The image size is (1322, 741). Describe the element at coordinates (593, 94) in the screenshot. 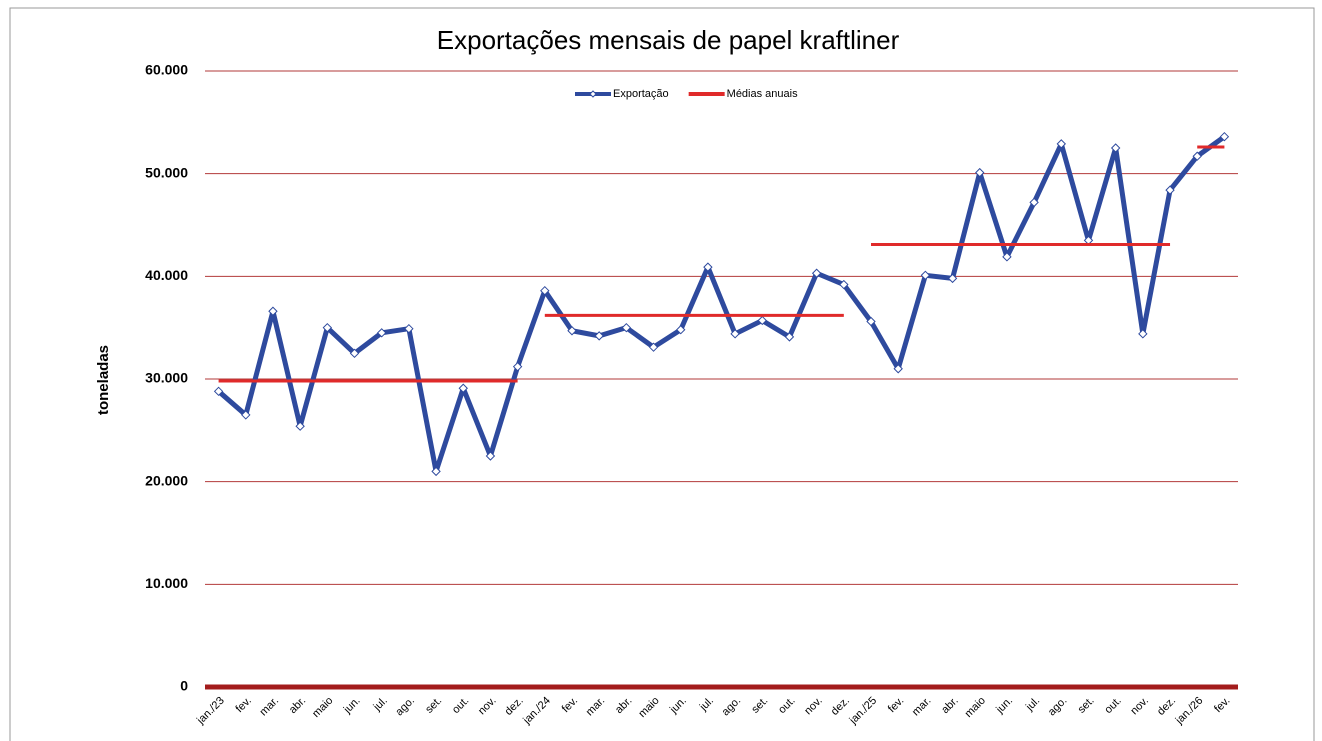

I see `legend-marker` at that location.